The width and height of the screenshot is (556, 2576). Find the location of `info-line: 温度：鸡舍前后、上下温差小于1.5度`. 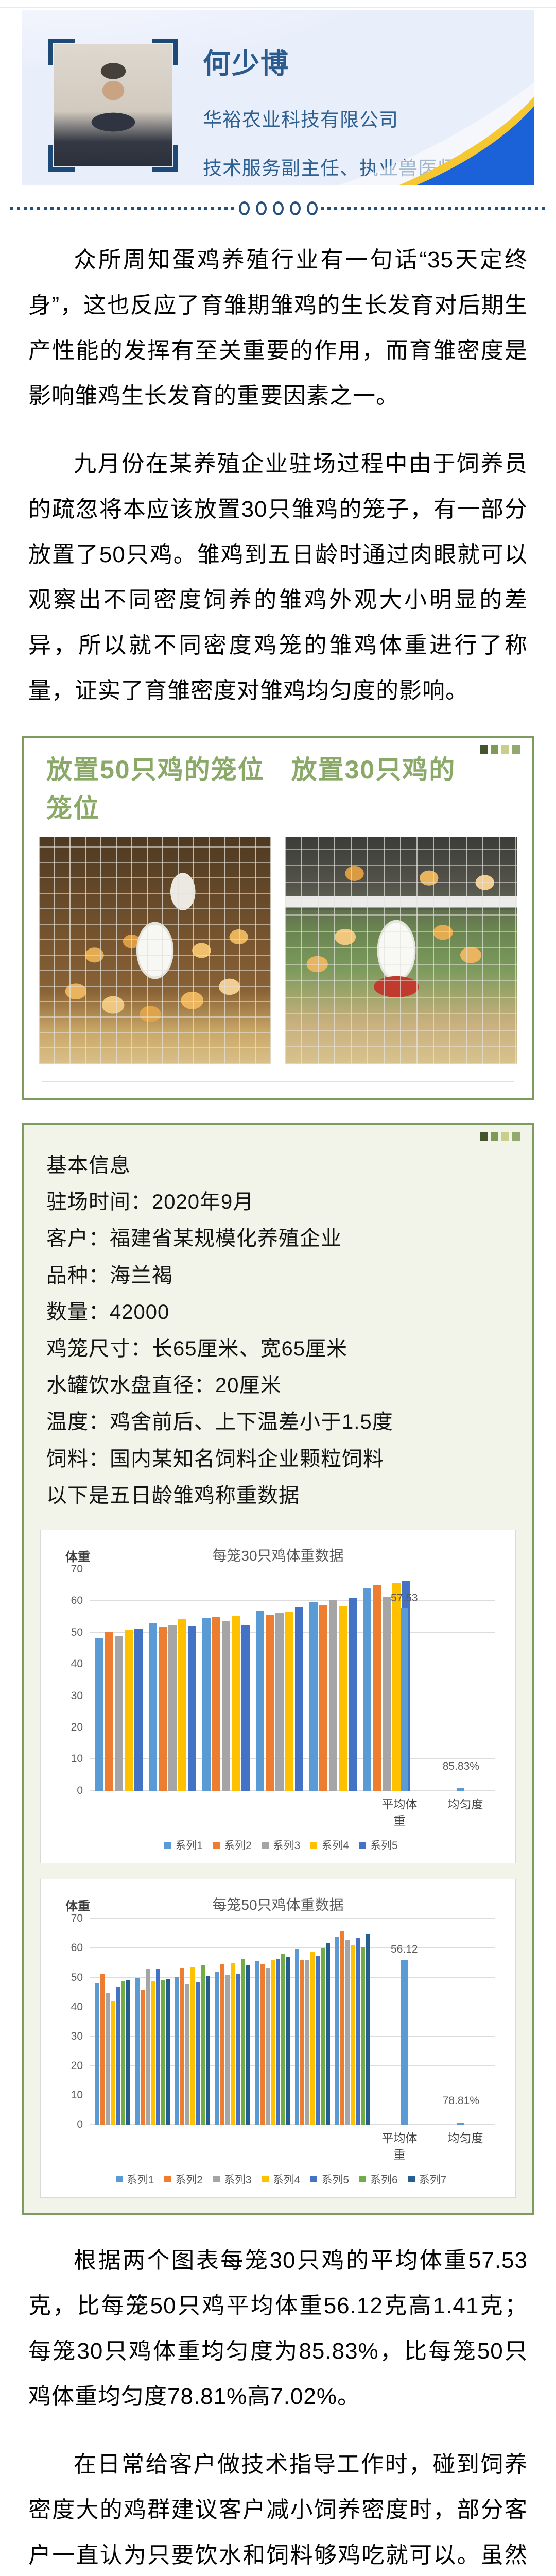

info-line: 温度：鸡舍前后、上下温差小于1.5度 is located at coordinates (219, 1422).